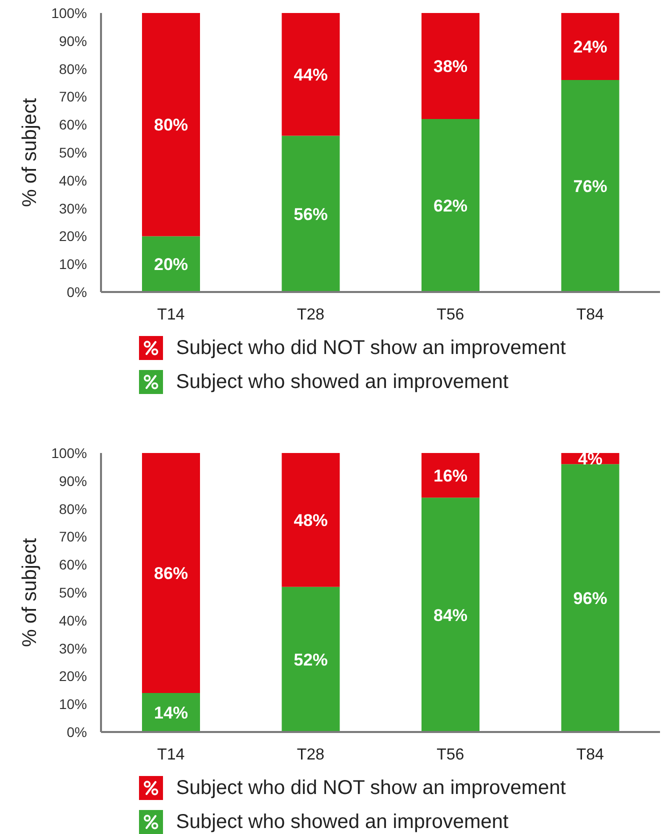 The image size is (662, 834). I want to click on data-label: 56%, so click(311, 214).